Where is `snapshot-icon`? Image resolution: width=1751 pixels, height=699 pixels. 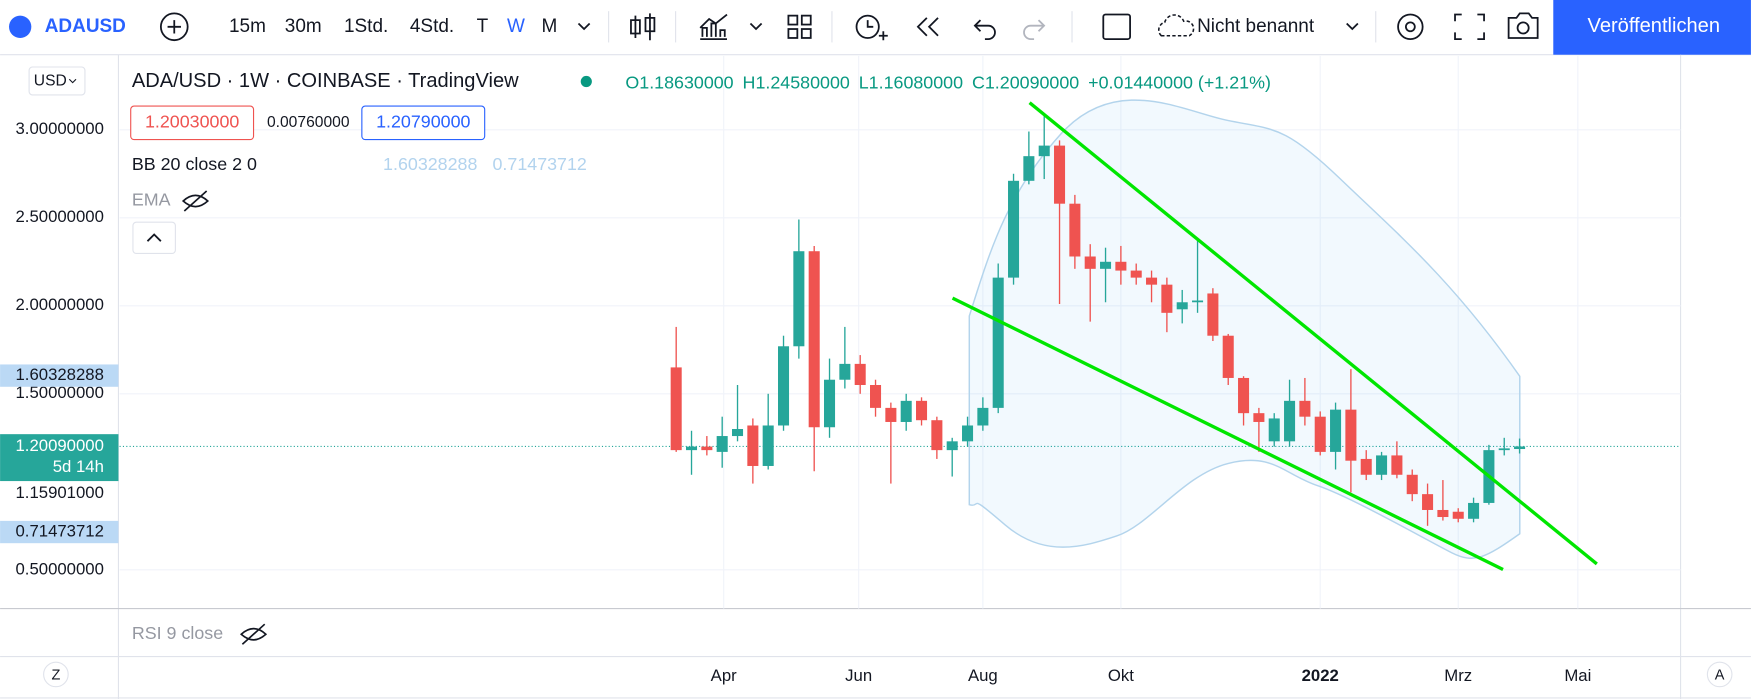
snapshot-icon is located at coordinates (1523, 28).